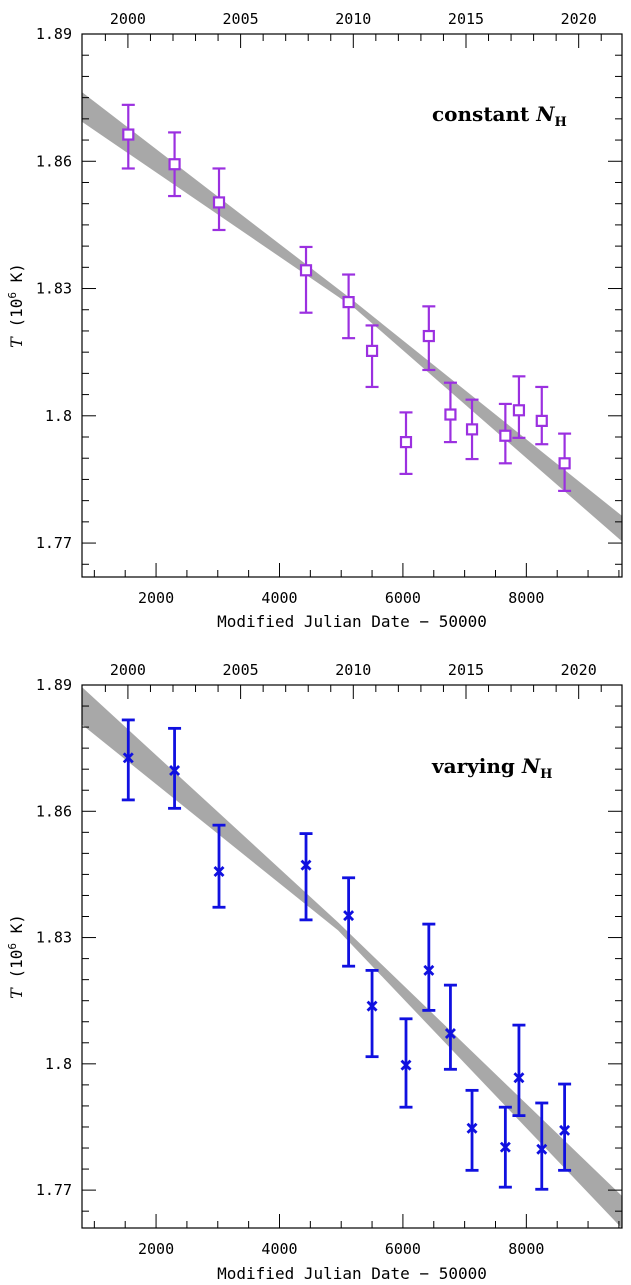 The height and width of the screenshot is (1285, 631). Describe the element at coordinates (499, 116) in the screenshot. I see `panel-annotation: constant NH` at that location.